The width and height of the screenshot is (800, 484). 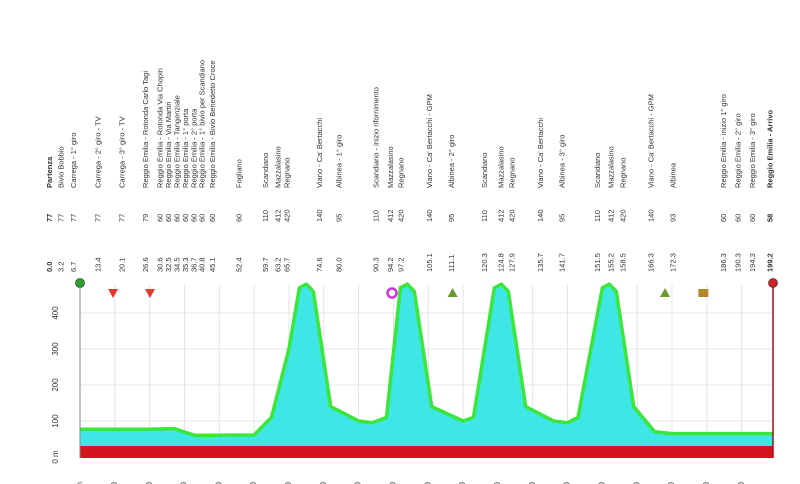 What do you see at coordinates (288, 482) in the screenshot?
I see `x-tick-label: 60` at bounding box center [288, 482].